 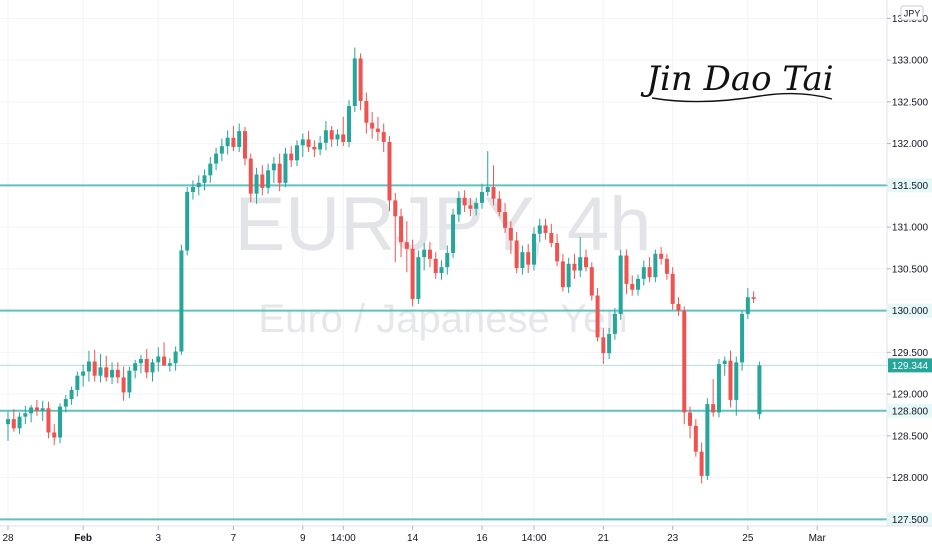 I want to click on x-tick-label-9: 21, so click(x=604, y=538).